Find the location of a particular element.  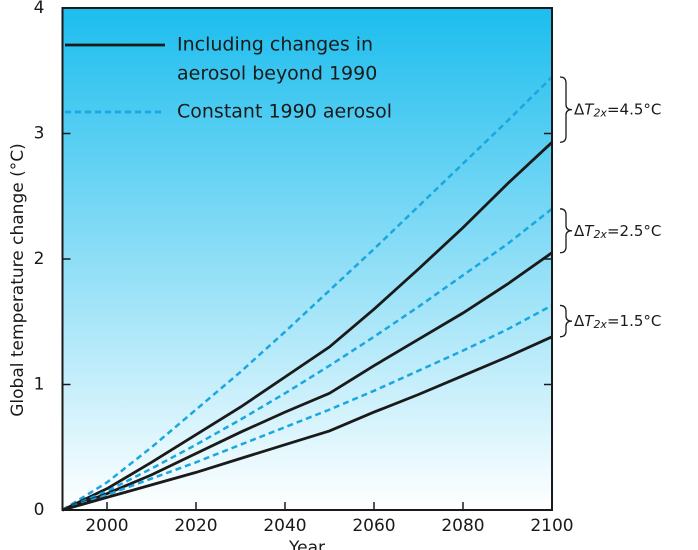

x-tick-label: 2040 is located at coordinates (284, 526).